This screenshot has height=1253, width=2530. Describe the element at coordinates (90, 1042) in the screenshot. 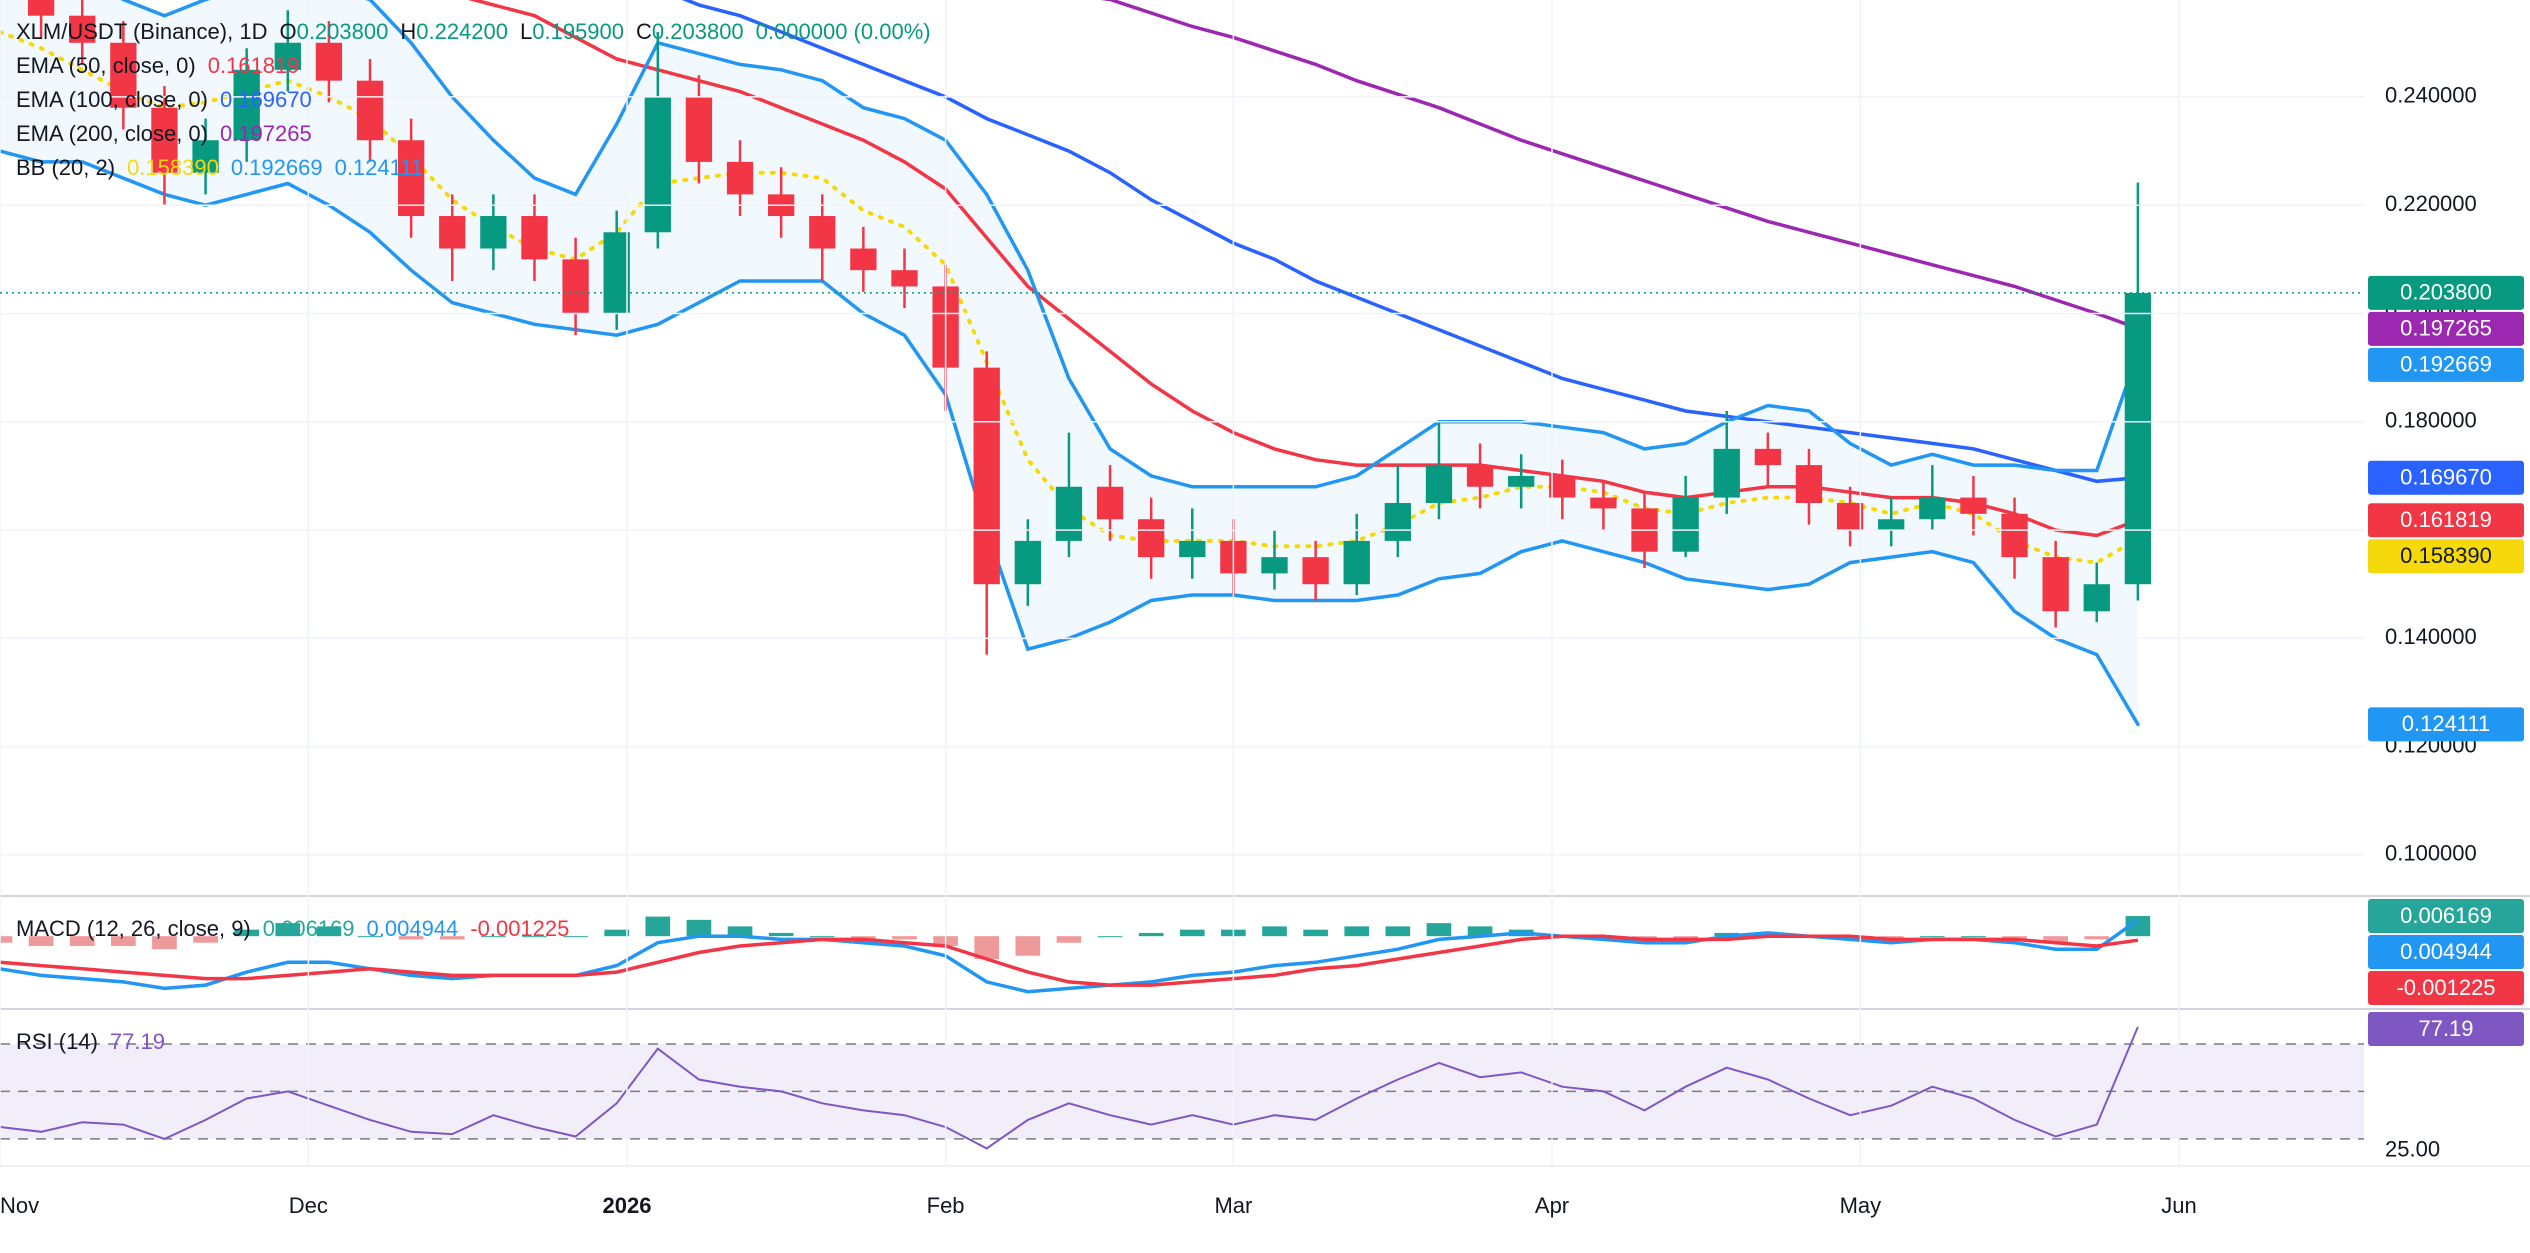

I see `rsi-legend: RSI (14) 77.19` at that location.